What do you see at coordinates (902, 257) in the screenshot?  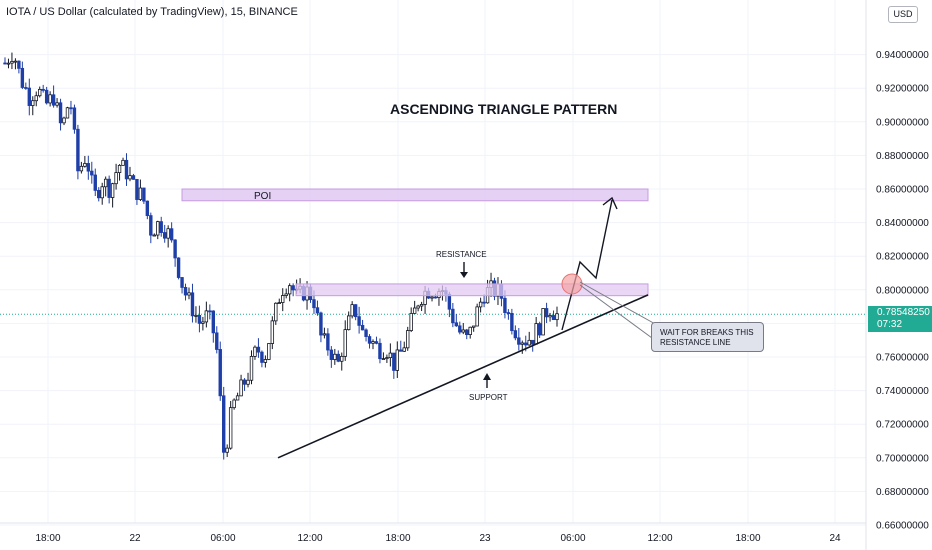 I see `y-tick-label: 0.82000000` at bounding box center [902, 257].